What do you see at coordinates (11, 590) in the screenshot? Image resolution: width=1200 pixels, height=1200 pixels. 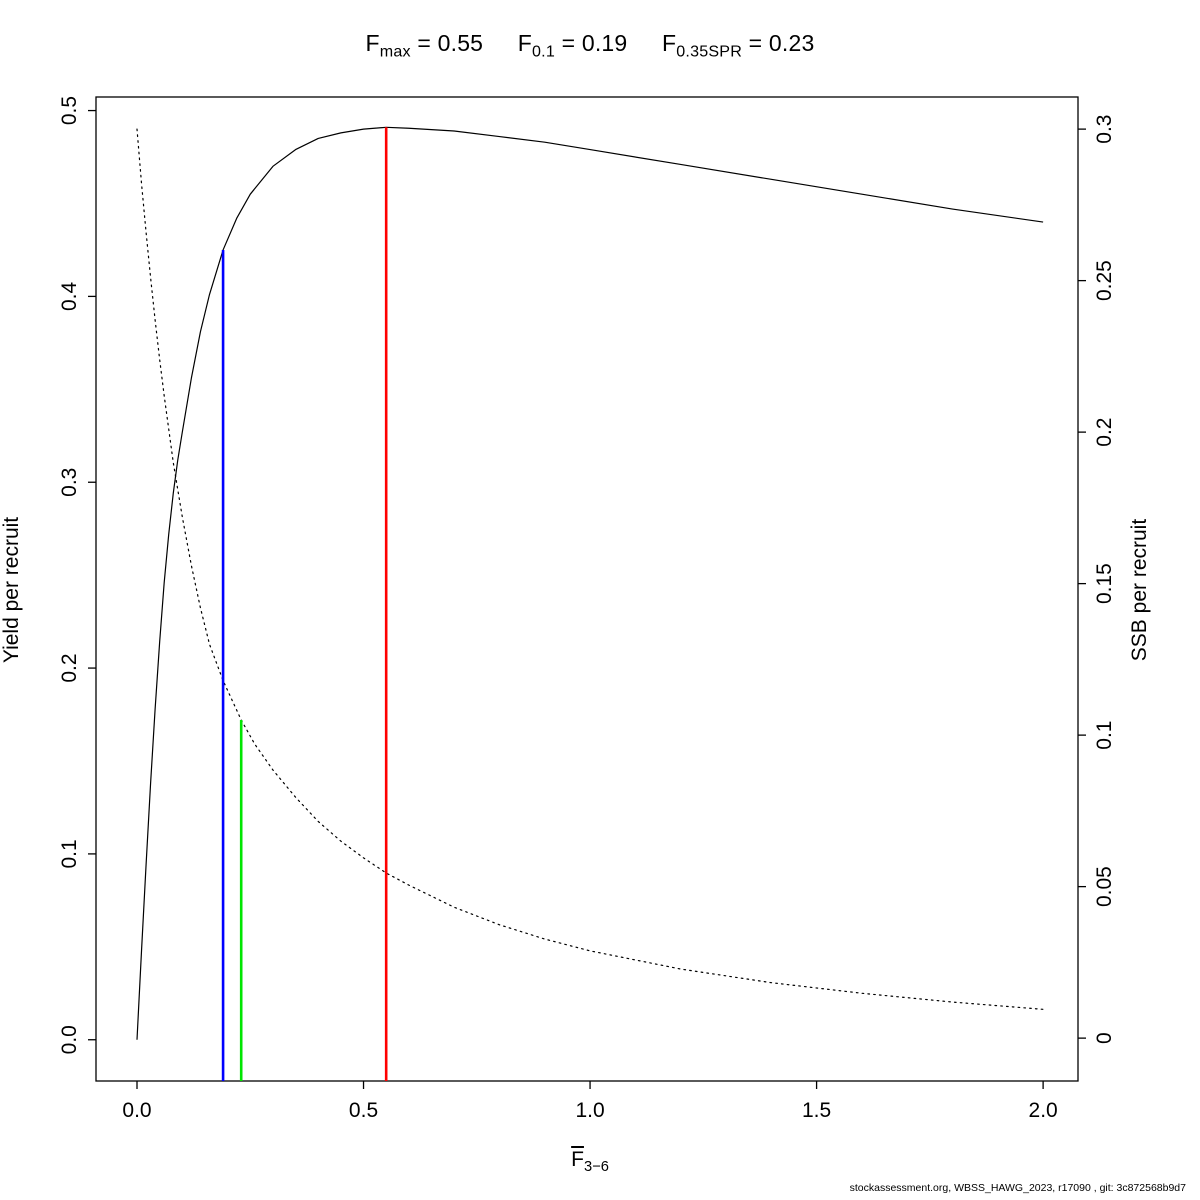 I see `y-left-axis-title: Yield per recruit` at bounding box center [11, 590].